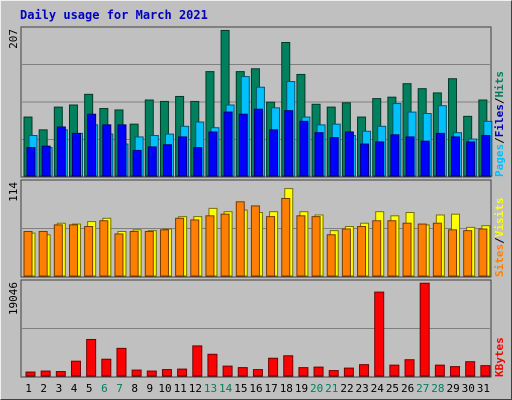 Image resolution: width=512 pixels, height=400 pixels. Describe the element at coordinates (59, 388) in the screenshot. I see `x-tick-label: 3` at that location.